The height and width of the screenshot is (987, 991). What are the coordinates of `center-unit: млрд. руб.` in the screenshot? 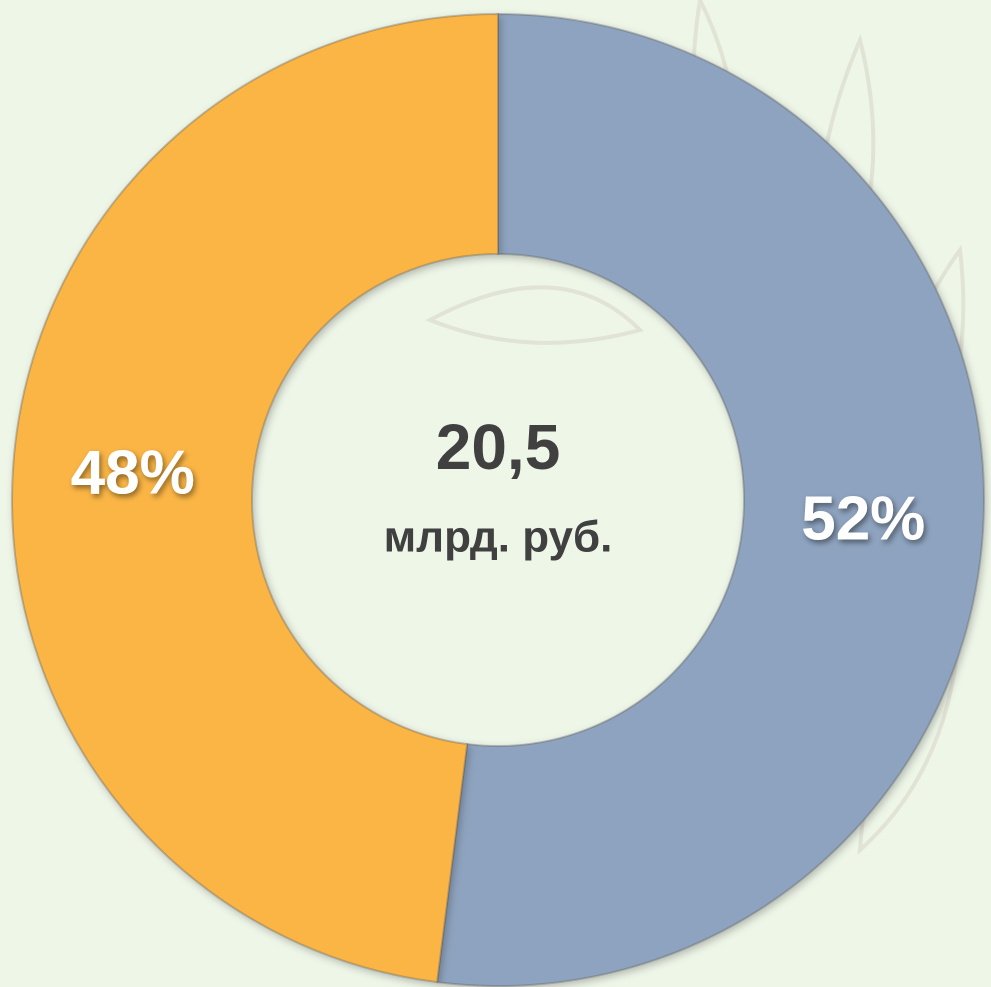 It's located at (498, 537).